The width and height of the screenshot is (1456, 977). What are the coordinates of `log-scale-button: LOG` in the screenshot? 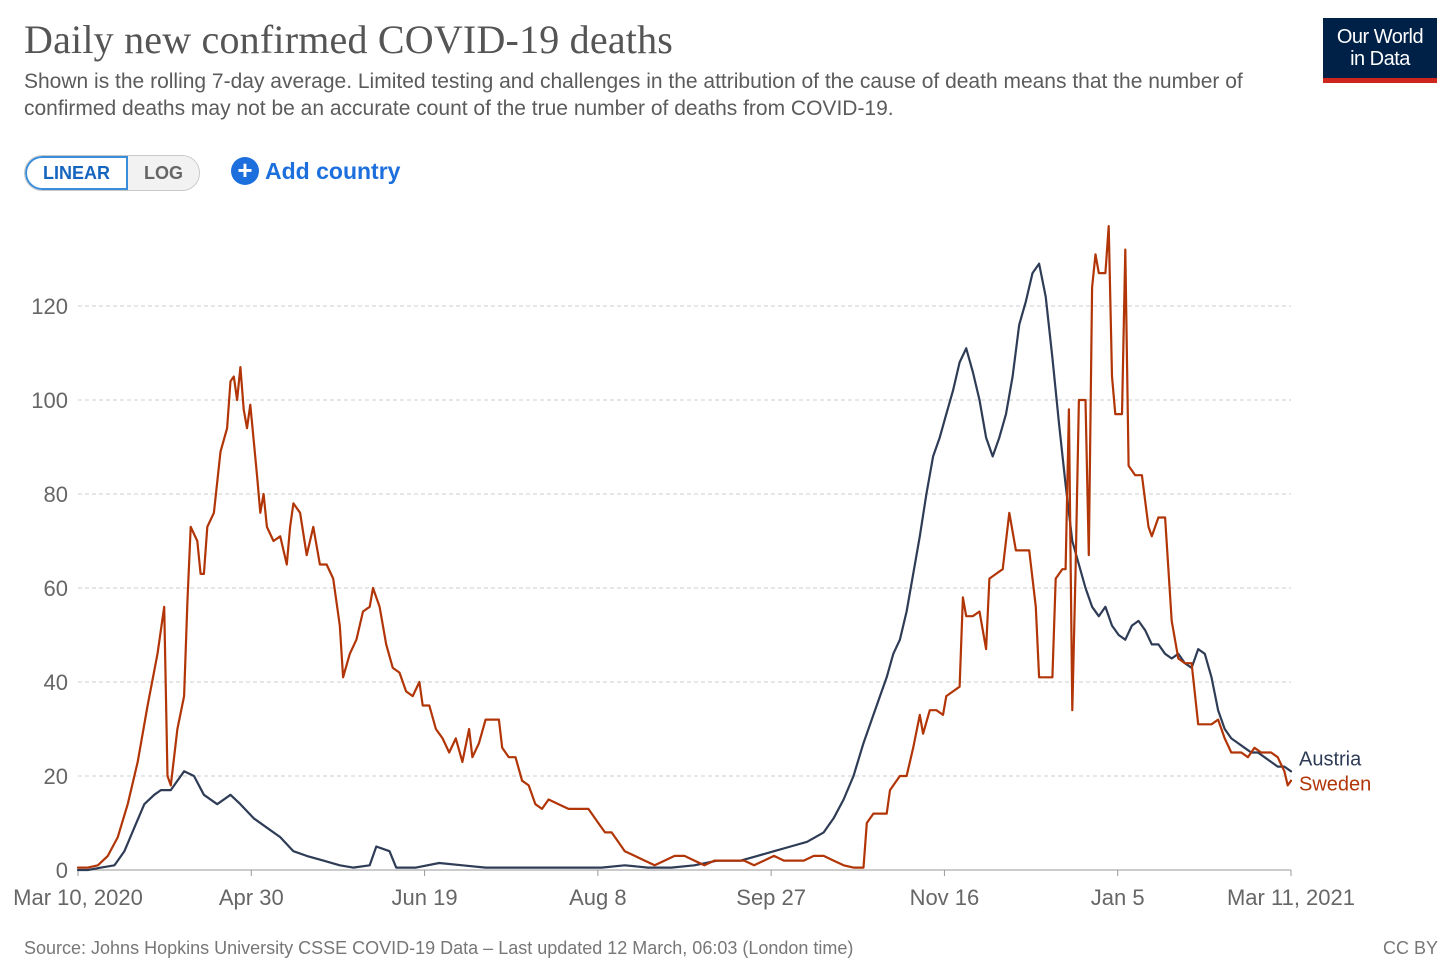 It's located at (163, 173).